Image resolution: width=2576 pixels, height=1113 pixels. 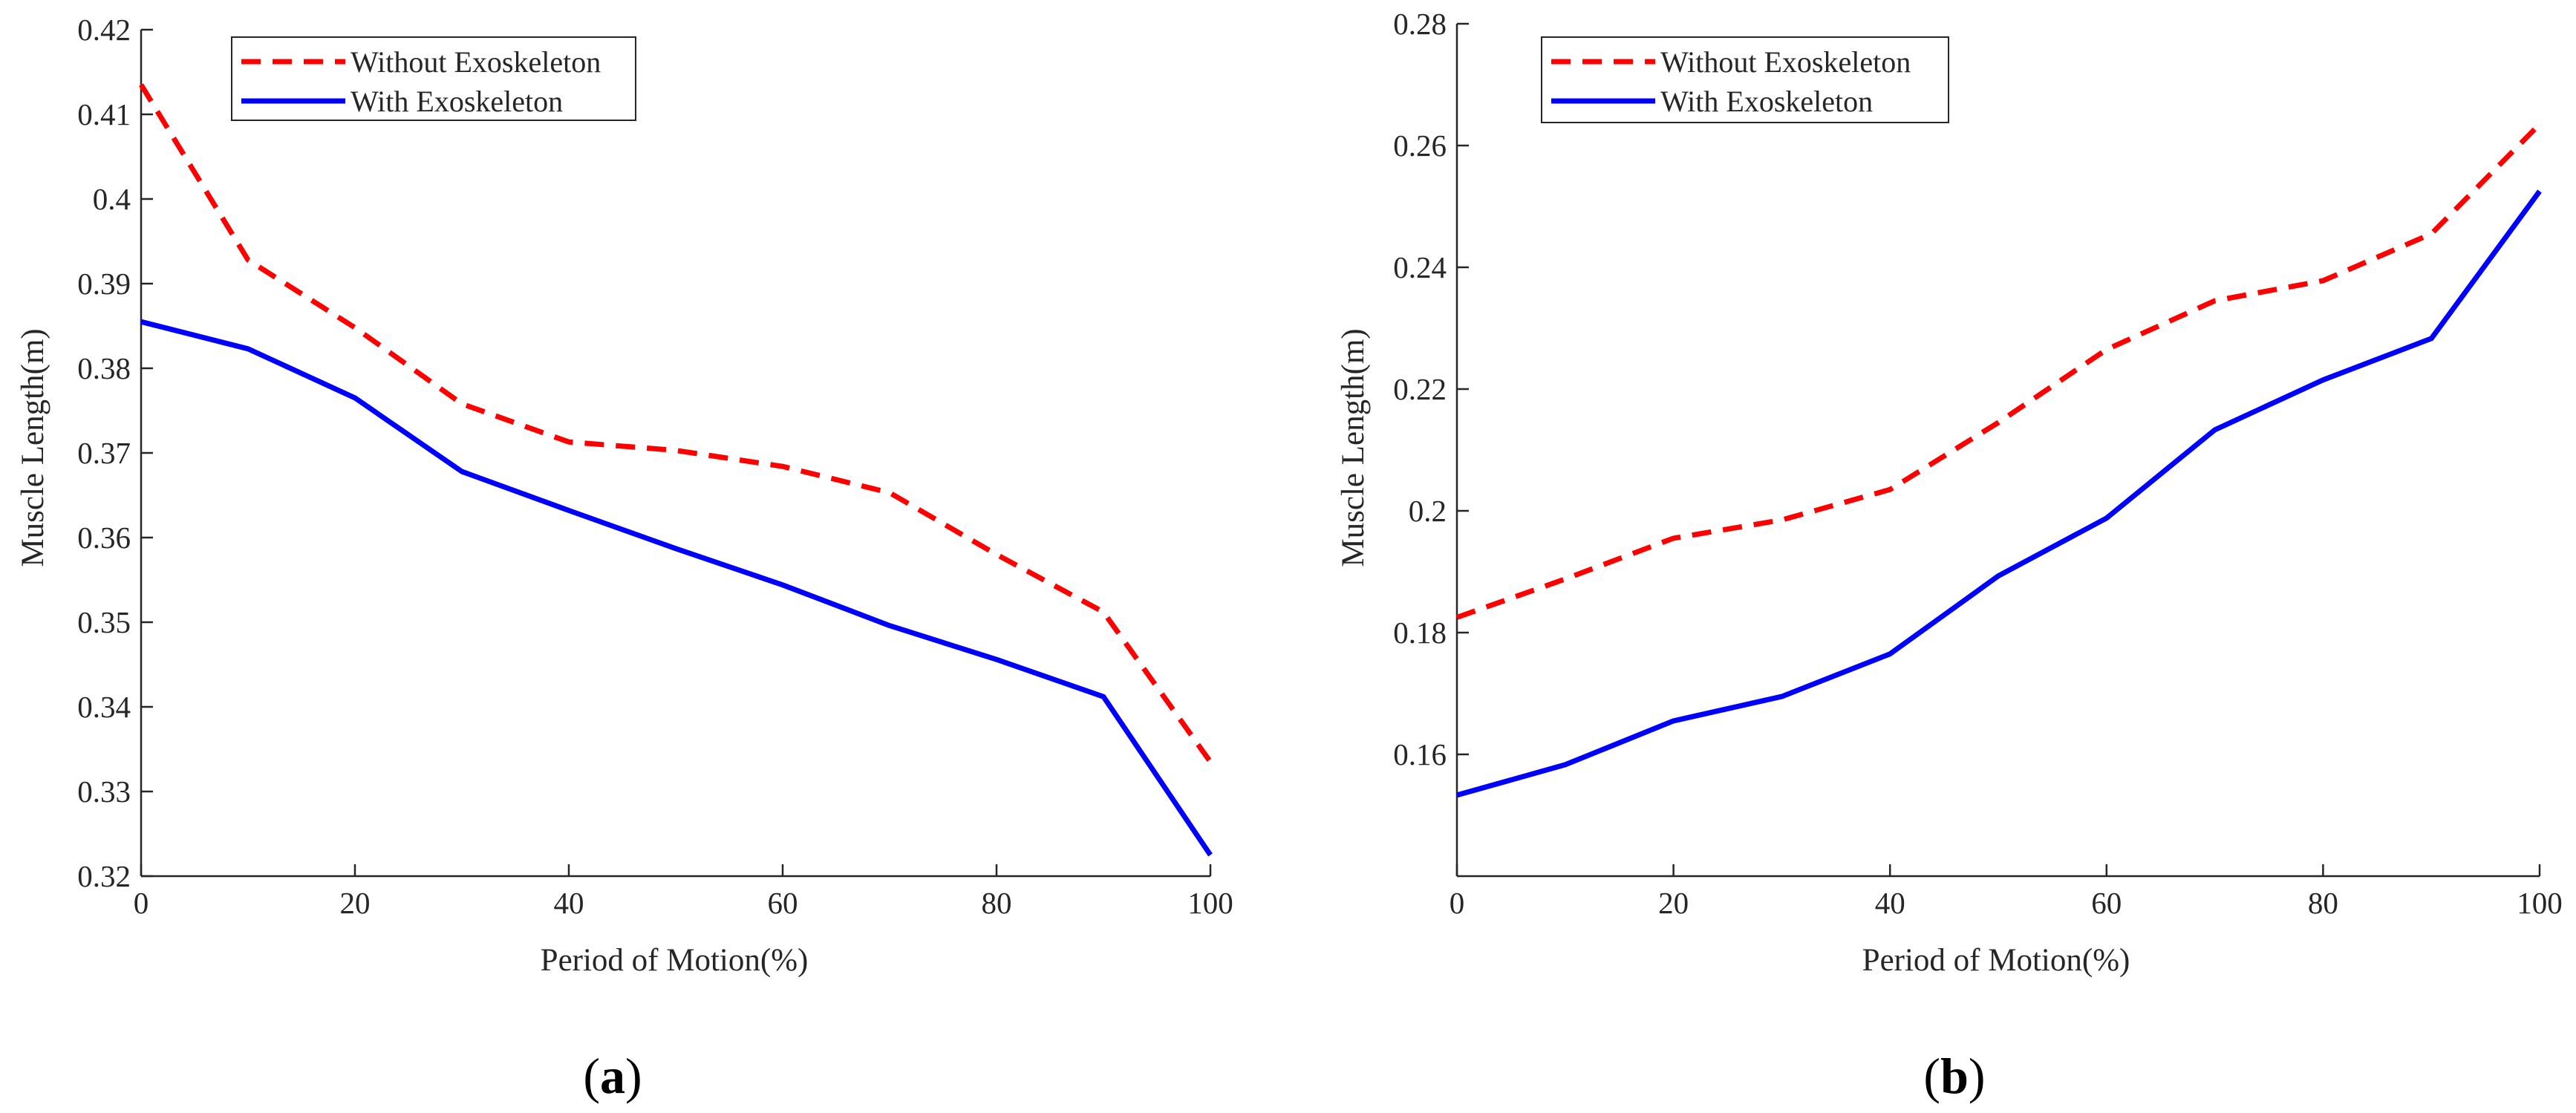 I want to click on panel-a-y-tick-label: 0.4, so click(x=112, y=199).